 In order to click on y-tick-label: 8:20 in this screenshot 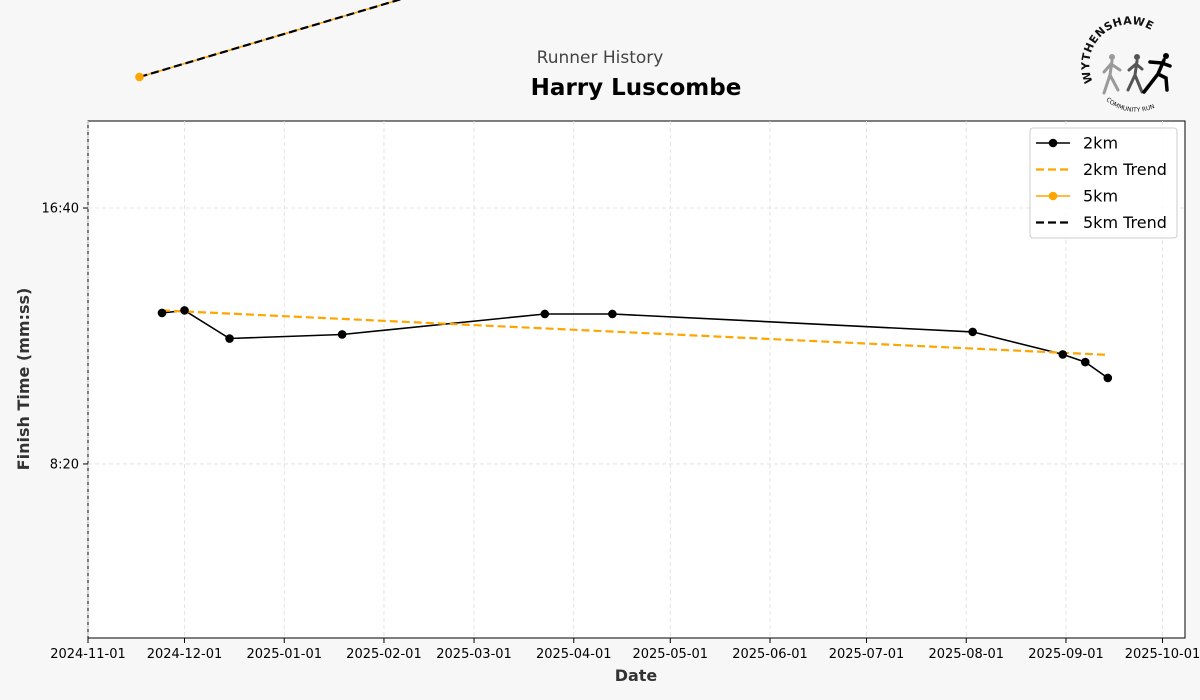, I will do `click(64, 464)`.